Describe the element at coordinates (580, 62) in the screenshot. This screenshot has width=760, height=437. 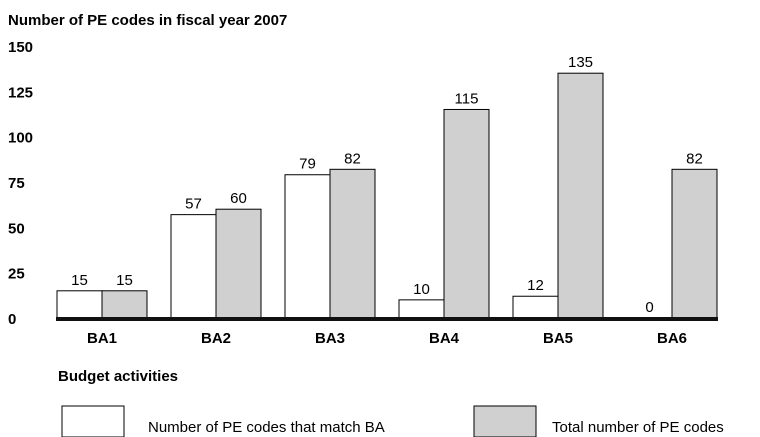
I see `bar-value-label: 135` at that location.